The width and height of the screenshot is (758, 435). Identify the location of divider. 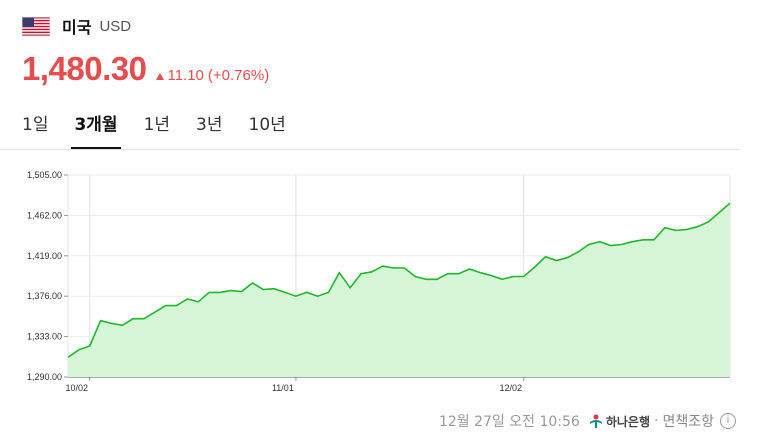
(370, 149).